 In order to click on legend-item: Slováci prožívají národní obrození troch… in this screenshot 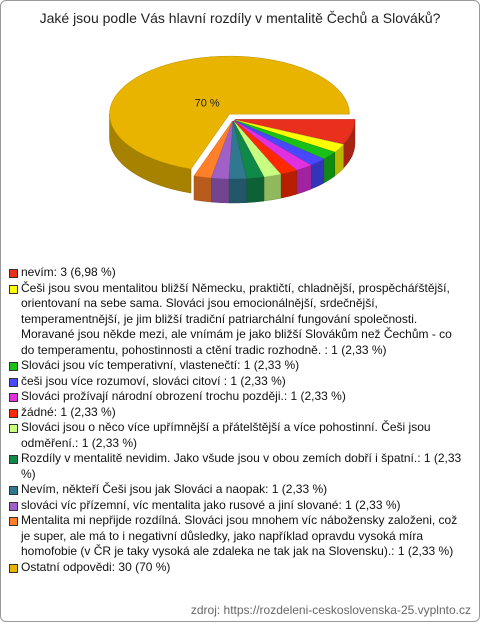, I will do `click(237, 397)`.